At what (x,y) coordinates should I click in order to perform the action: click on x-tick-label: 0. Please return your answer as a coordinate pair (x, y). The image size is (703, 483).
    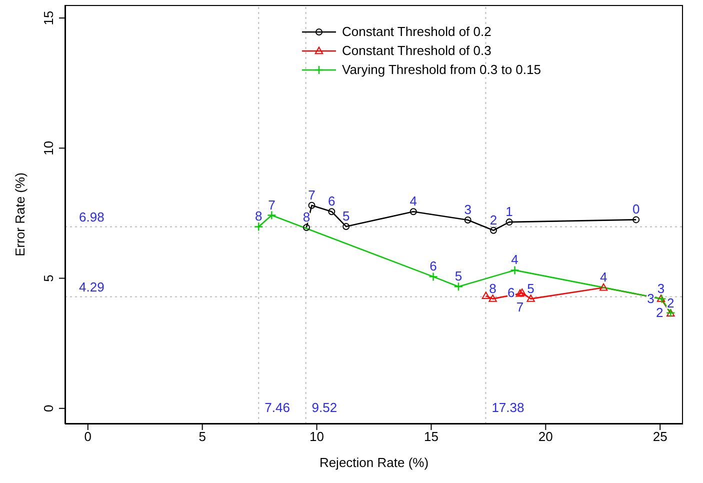
    Looking at the image, I should click on (88, 436).